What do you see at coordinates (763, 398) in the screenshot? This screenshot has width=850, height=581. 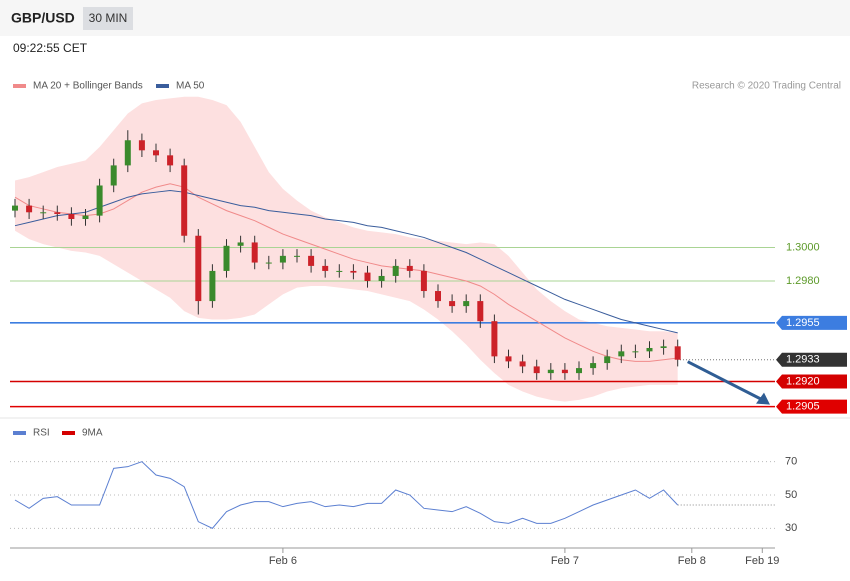 I see `forecast-arrowhead` at bounding box center [763, 398].